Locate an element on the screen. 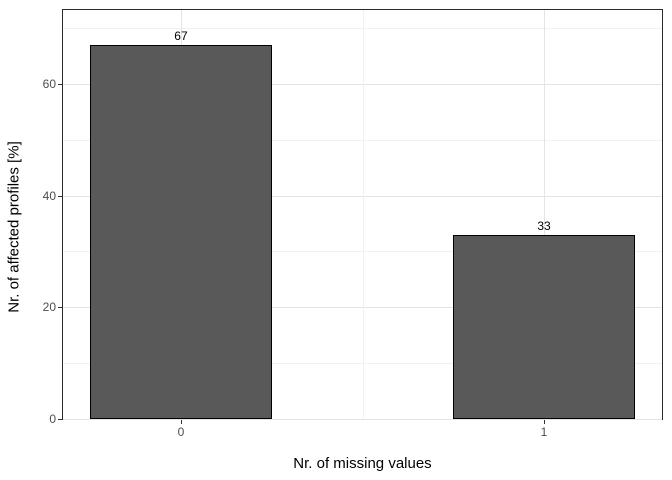  gridline-y-major is located at coordinates (362, 419).